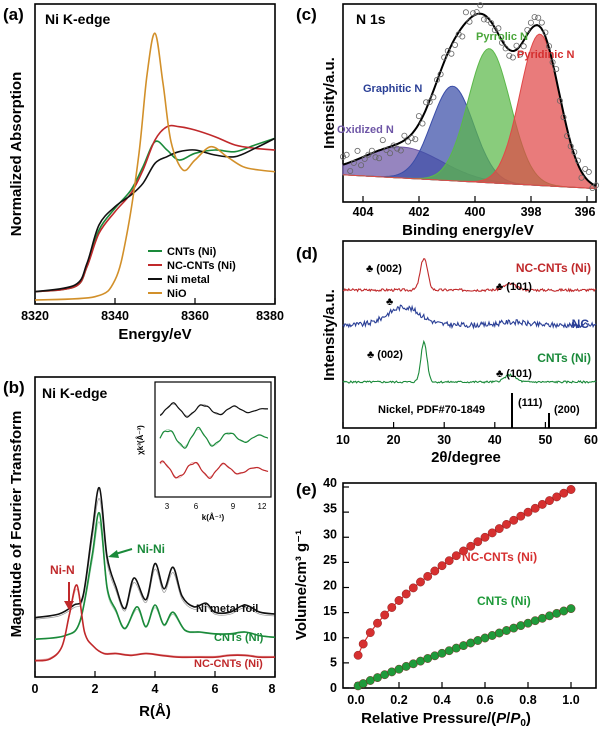  I want to click on panel-e-xtick-label: 0.8, so click(527, 700).